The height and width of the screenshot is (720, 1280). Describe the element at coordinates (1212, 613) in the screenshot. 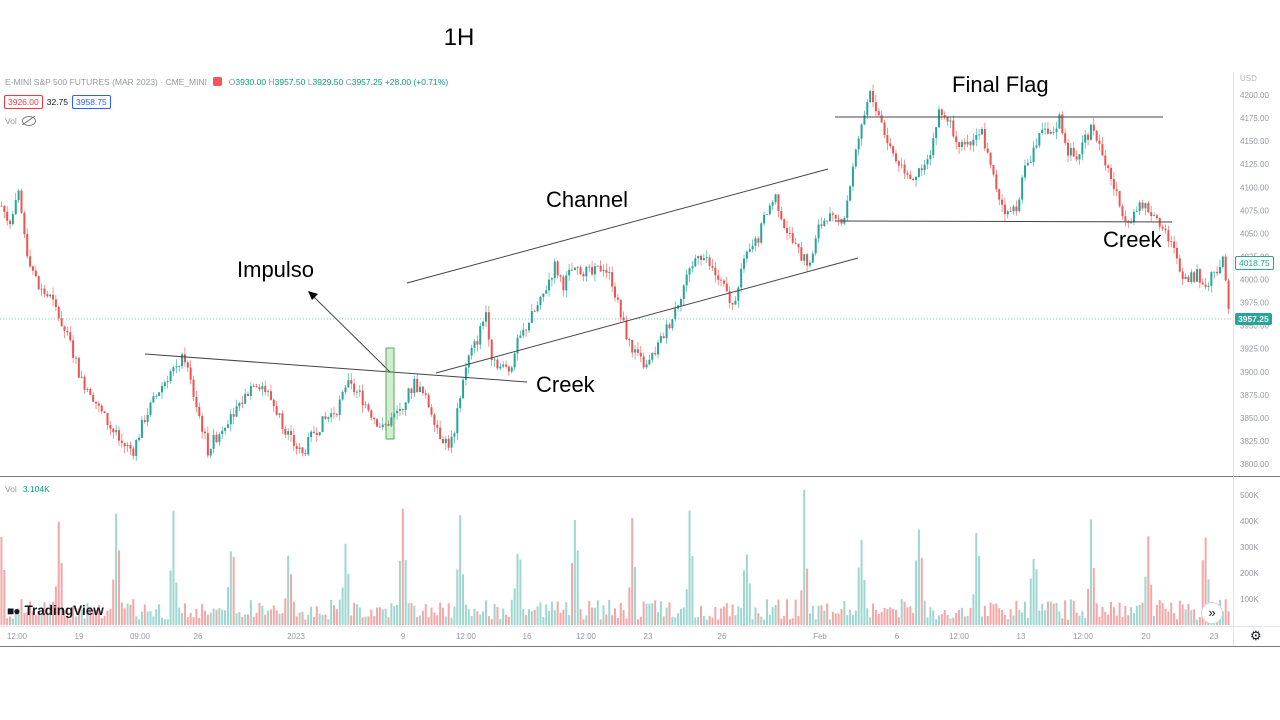

I see `scroll-to-realtime-button: »` at that location.